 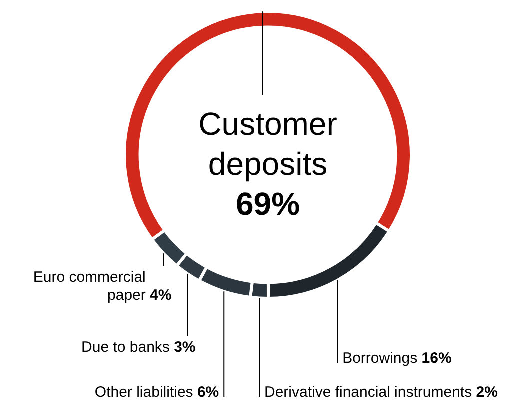 I want to click on slice-label: Borrowings, so click(x=382, y=358).